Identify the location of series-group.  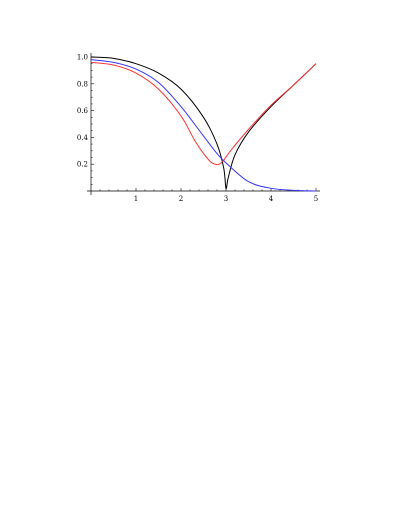
(203, 124).